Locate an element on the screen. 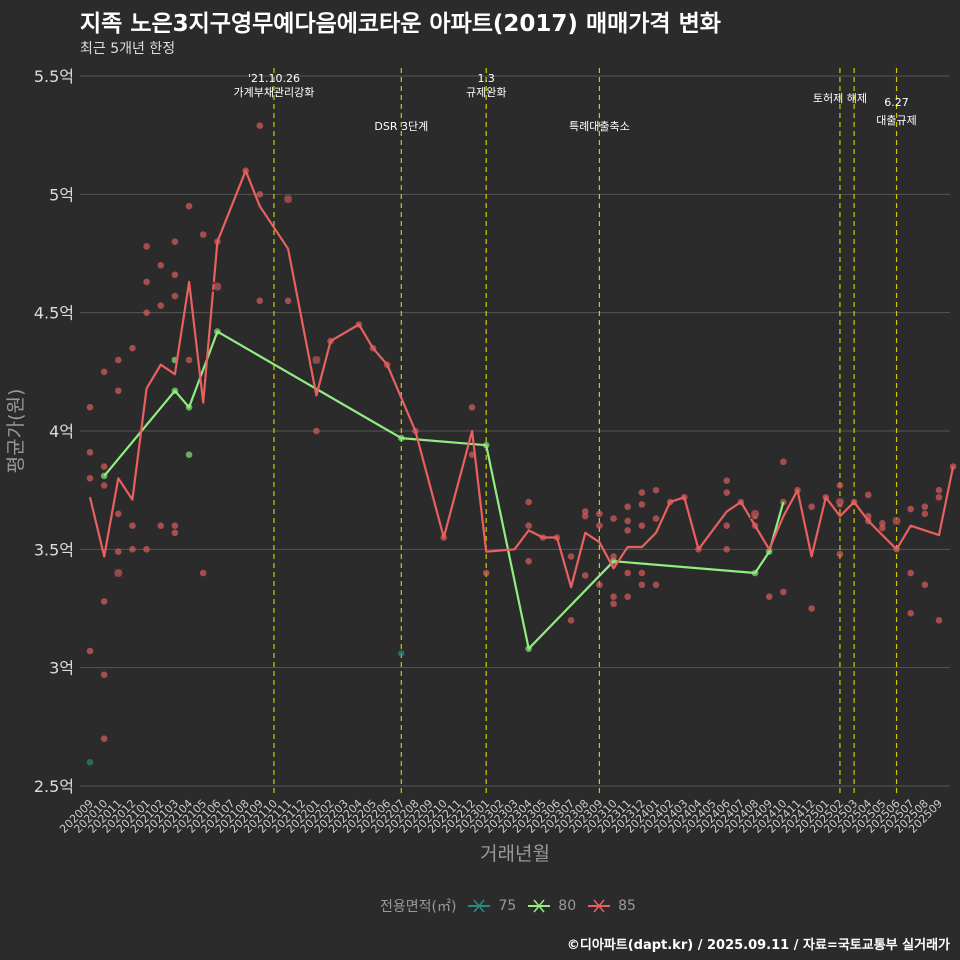 This screenshot has height=960, width=960. event-label: '21.10.26 is located at coordinates (274, 78).